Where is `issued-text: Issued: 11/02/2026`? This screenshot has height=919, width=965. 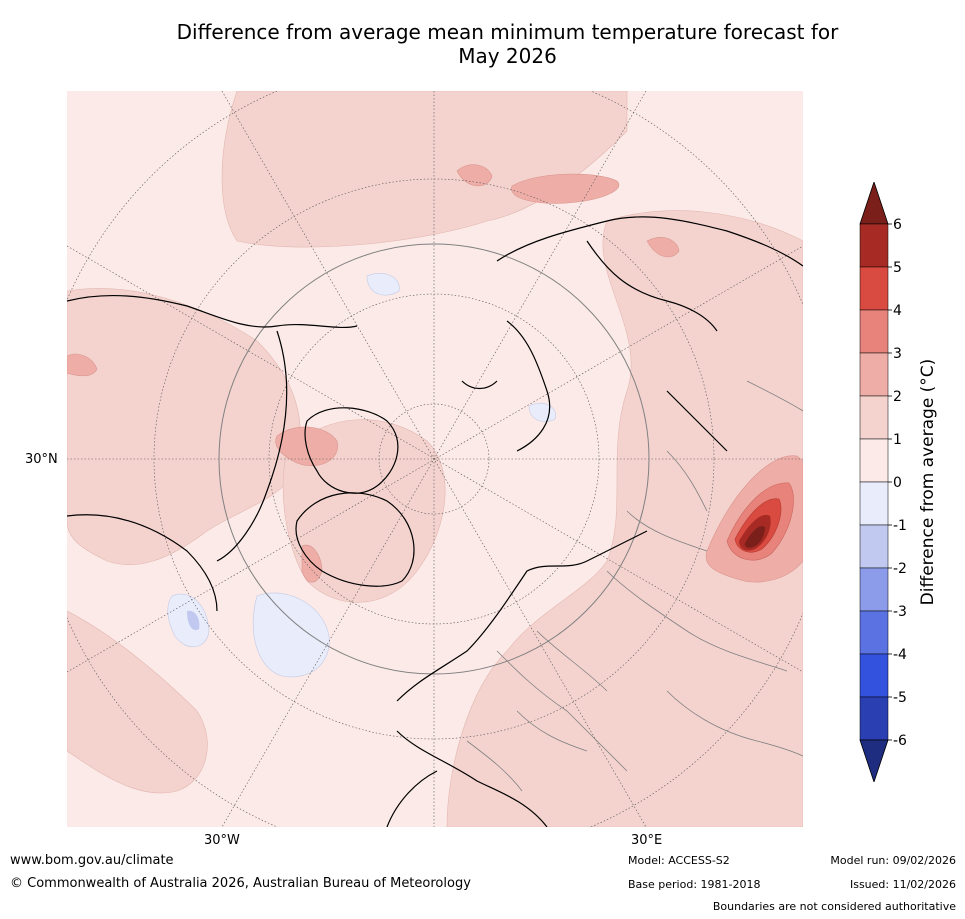 issued-text: Issued: 11/02/2026 is located at coordinates (902, 884).